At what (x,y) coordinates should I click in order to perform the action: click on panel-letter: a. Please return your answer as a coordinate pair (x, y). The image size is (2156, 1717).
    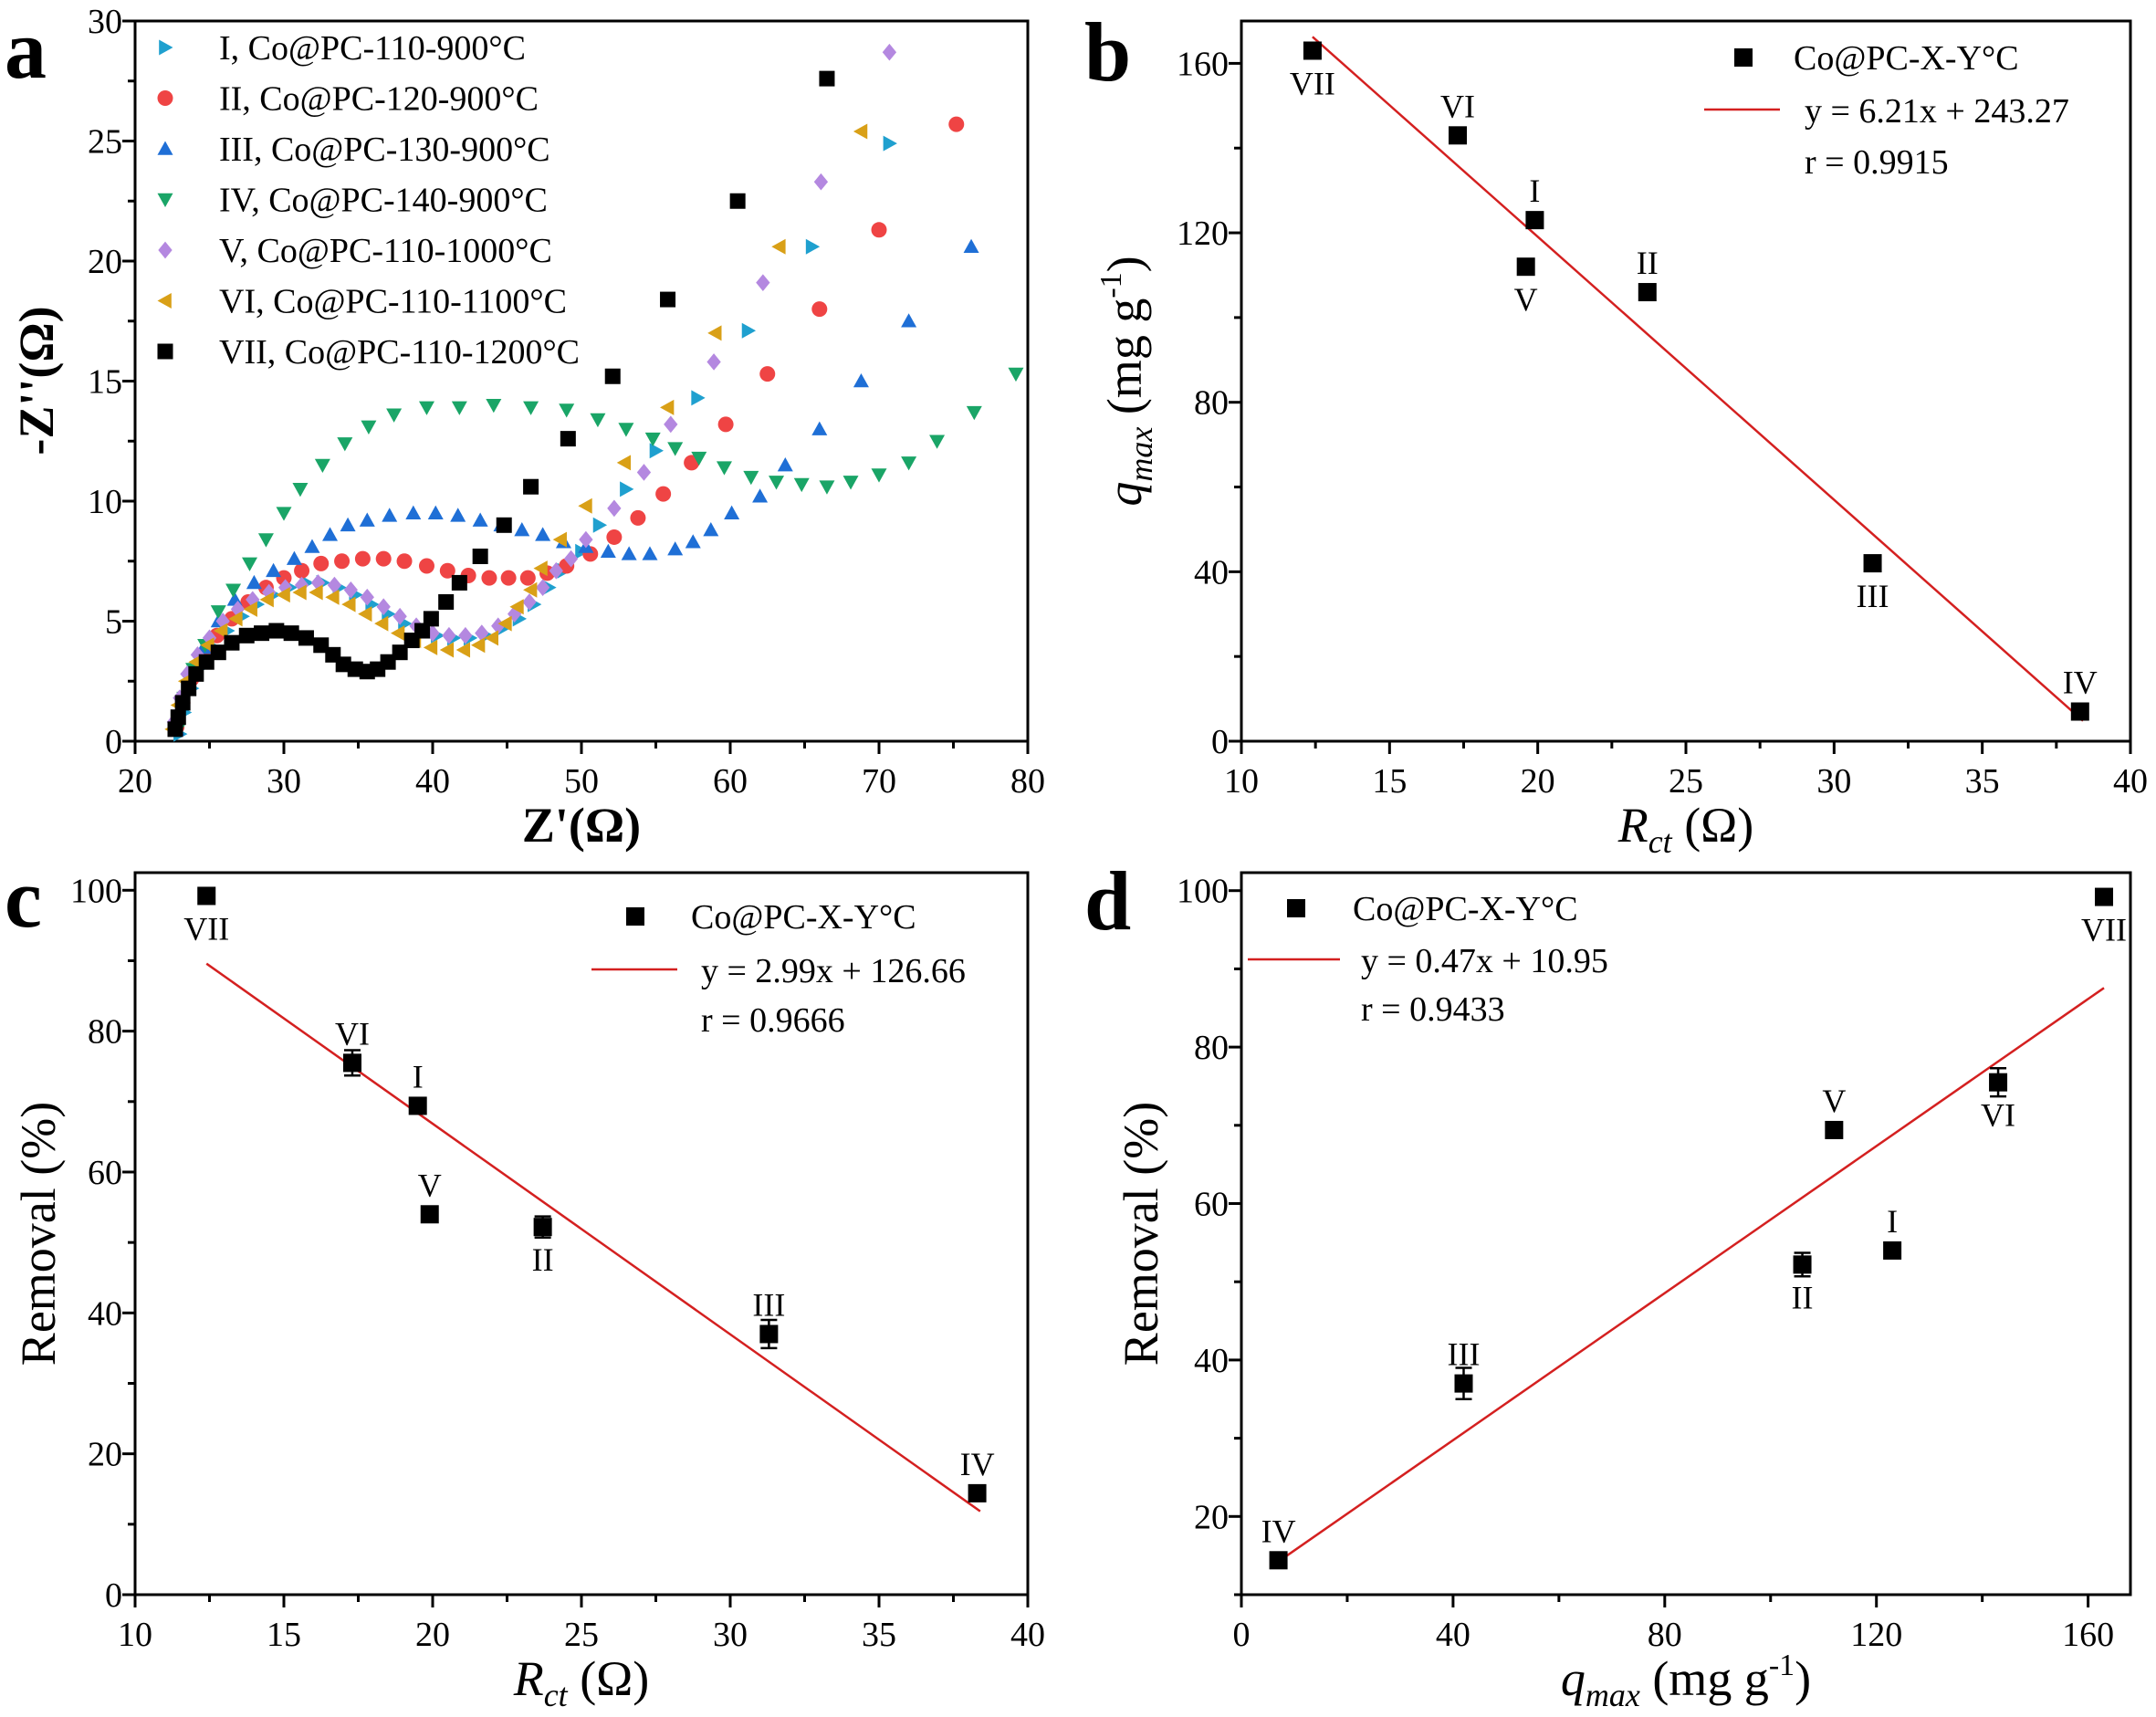
    Looking at the image, I should click on (26, 49).